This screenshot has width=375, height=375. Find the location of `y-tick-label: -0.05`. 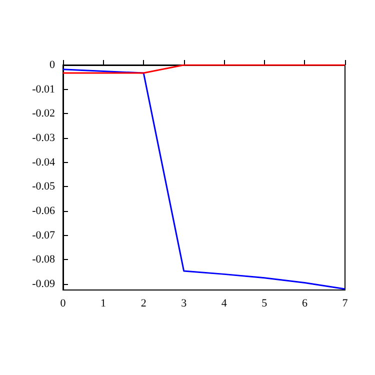

y-tick-label: -0.05 is located at coordinates (44, 186).